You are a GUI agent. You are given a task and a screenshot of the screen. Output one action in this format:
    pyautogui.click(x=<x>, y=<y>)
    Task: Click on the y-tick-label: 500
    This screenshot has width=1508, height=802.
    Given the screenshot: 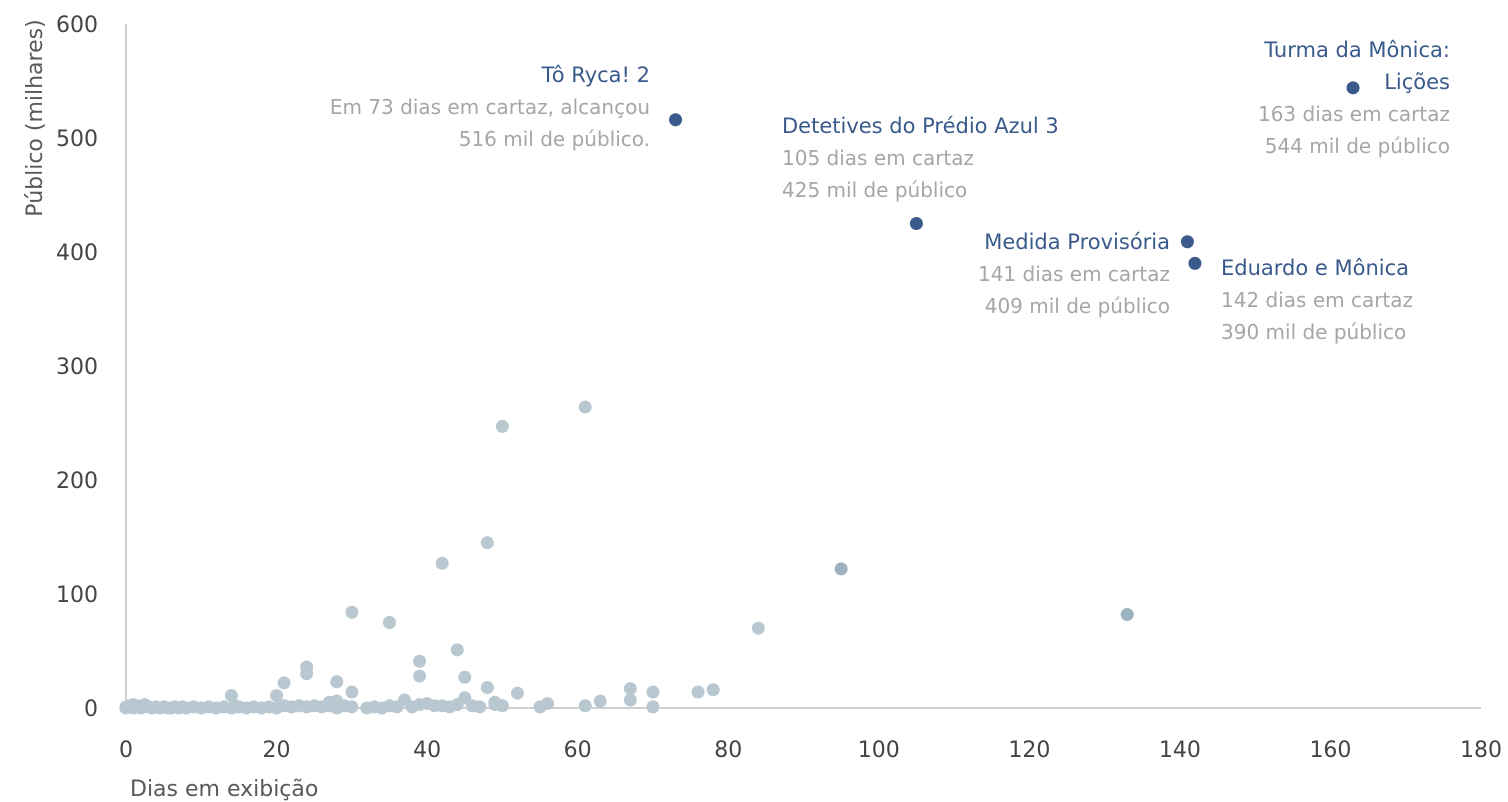 What is the action you would take?
    pyautogui.click(x=77, y=139)
    